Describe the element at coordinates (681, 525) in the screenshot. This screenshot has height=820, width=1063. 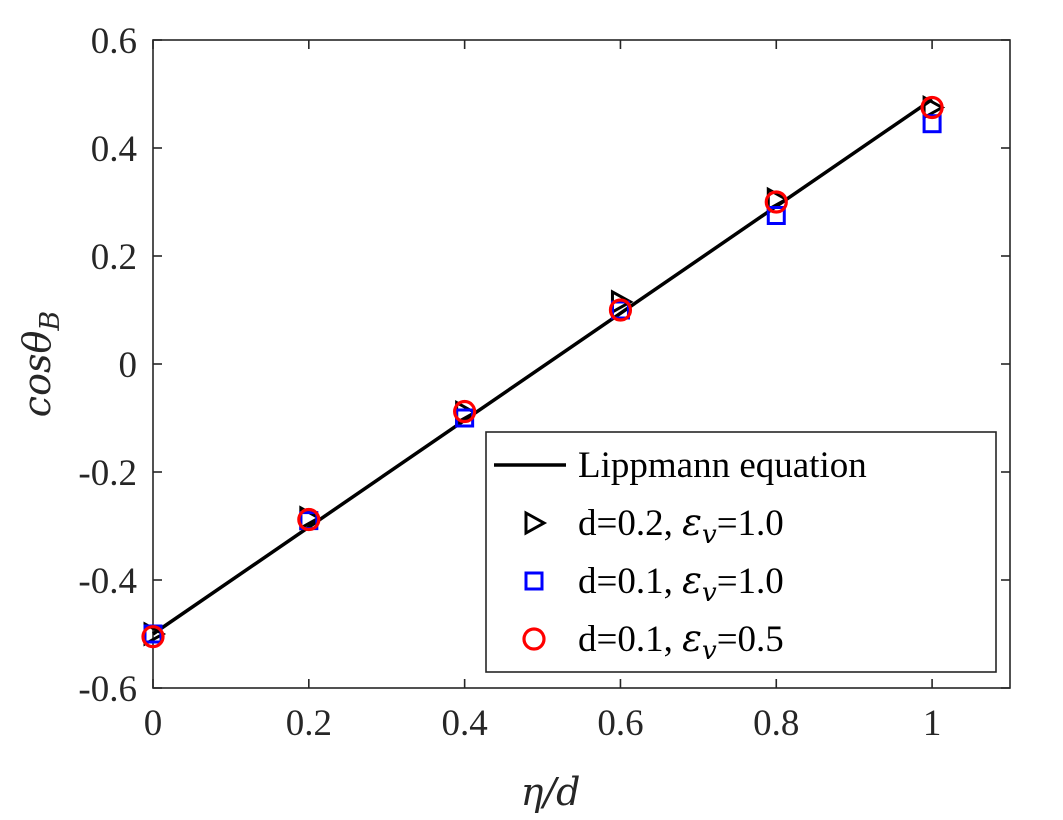
I see `legend-label-series-1: d=0.2, εv=1.0` at that location.